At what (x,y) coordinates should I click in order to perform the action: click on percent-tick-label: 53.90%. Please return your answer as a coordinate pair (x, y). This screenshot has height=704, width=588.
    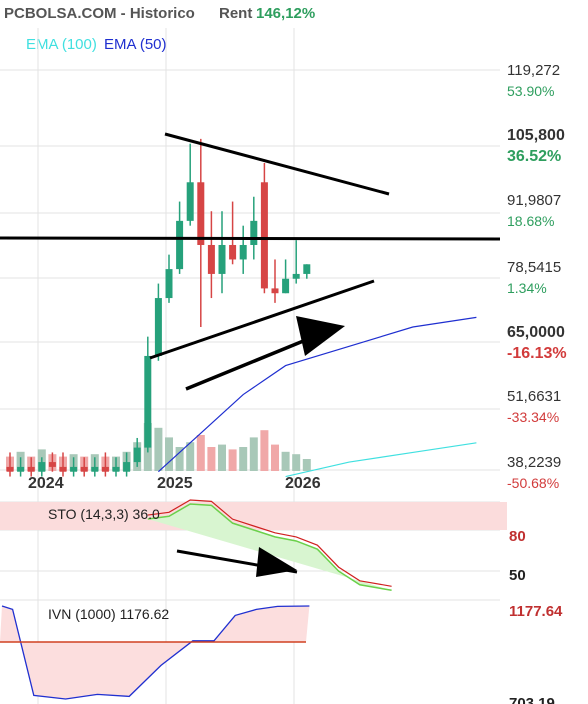
    Looking at the image, I should click on (530, 91).